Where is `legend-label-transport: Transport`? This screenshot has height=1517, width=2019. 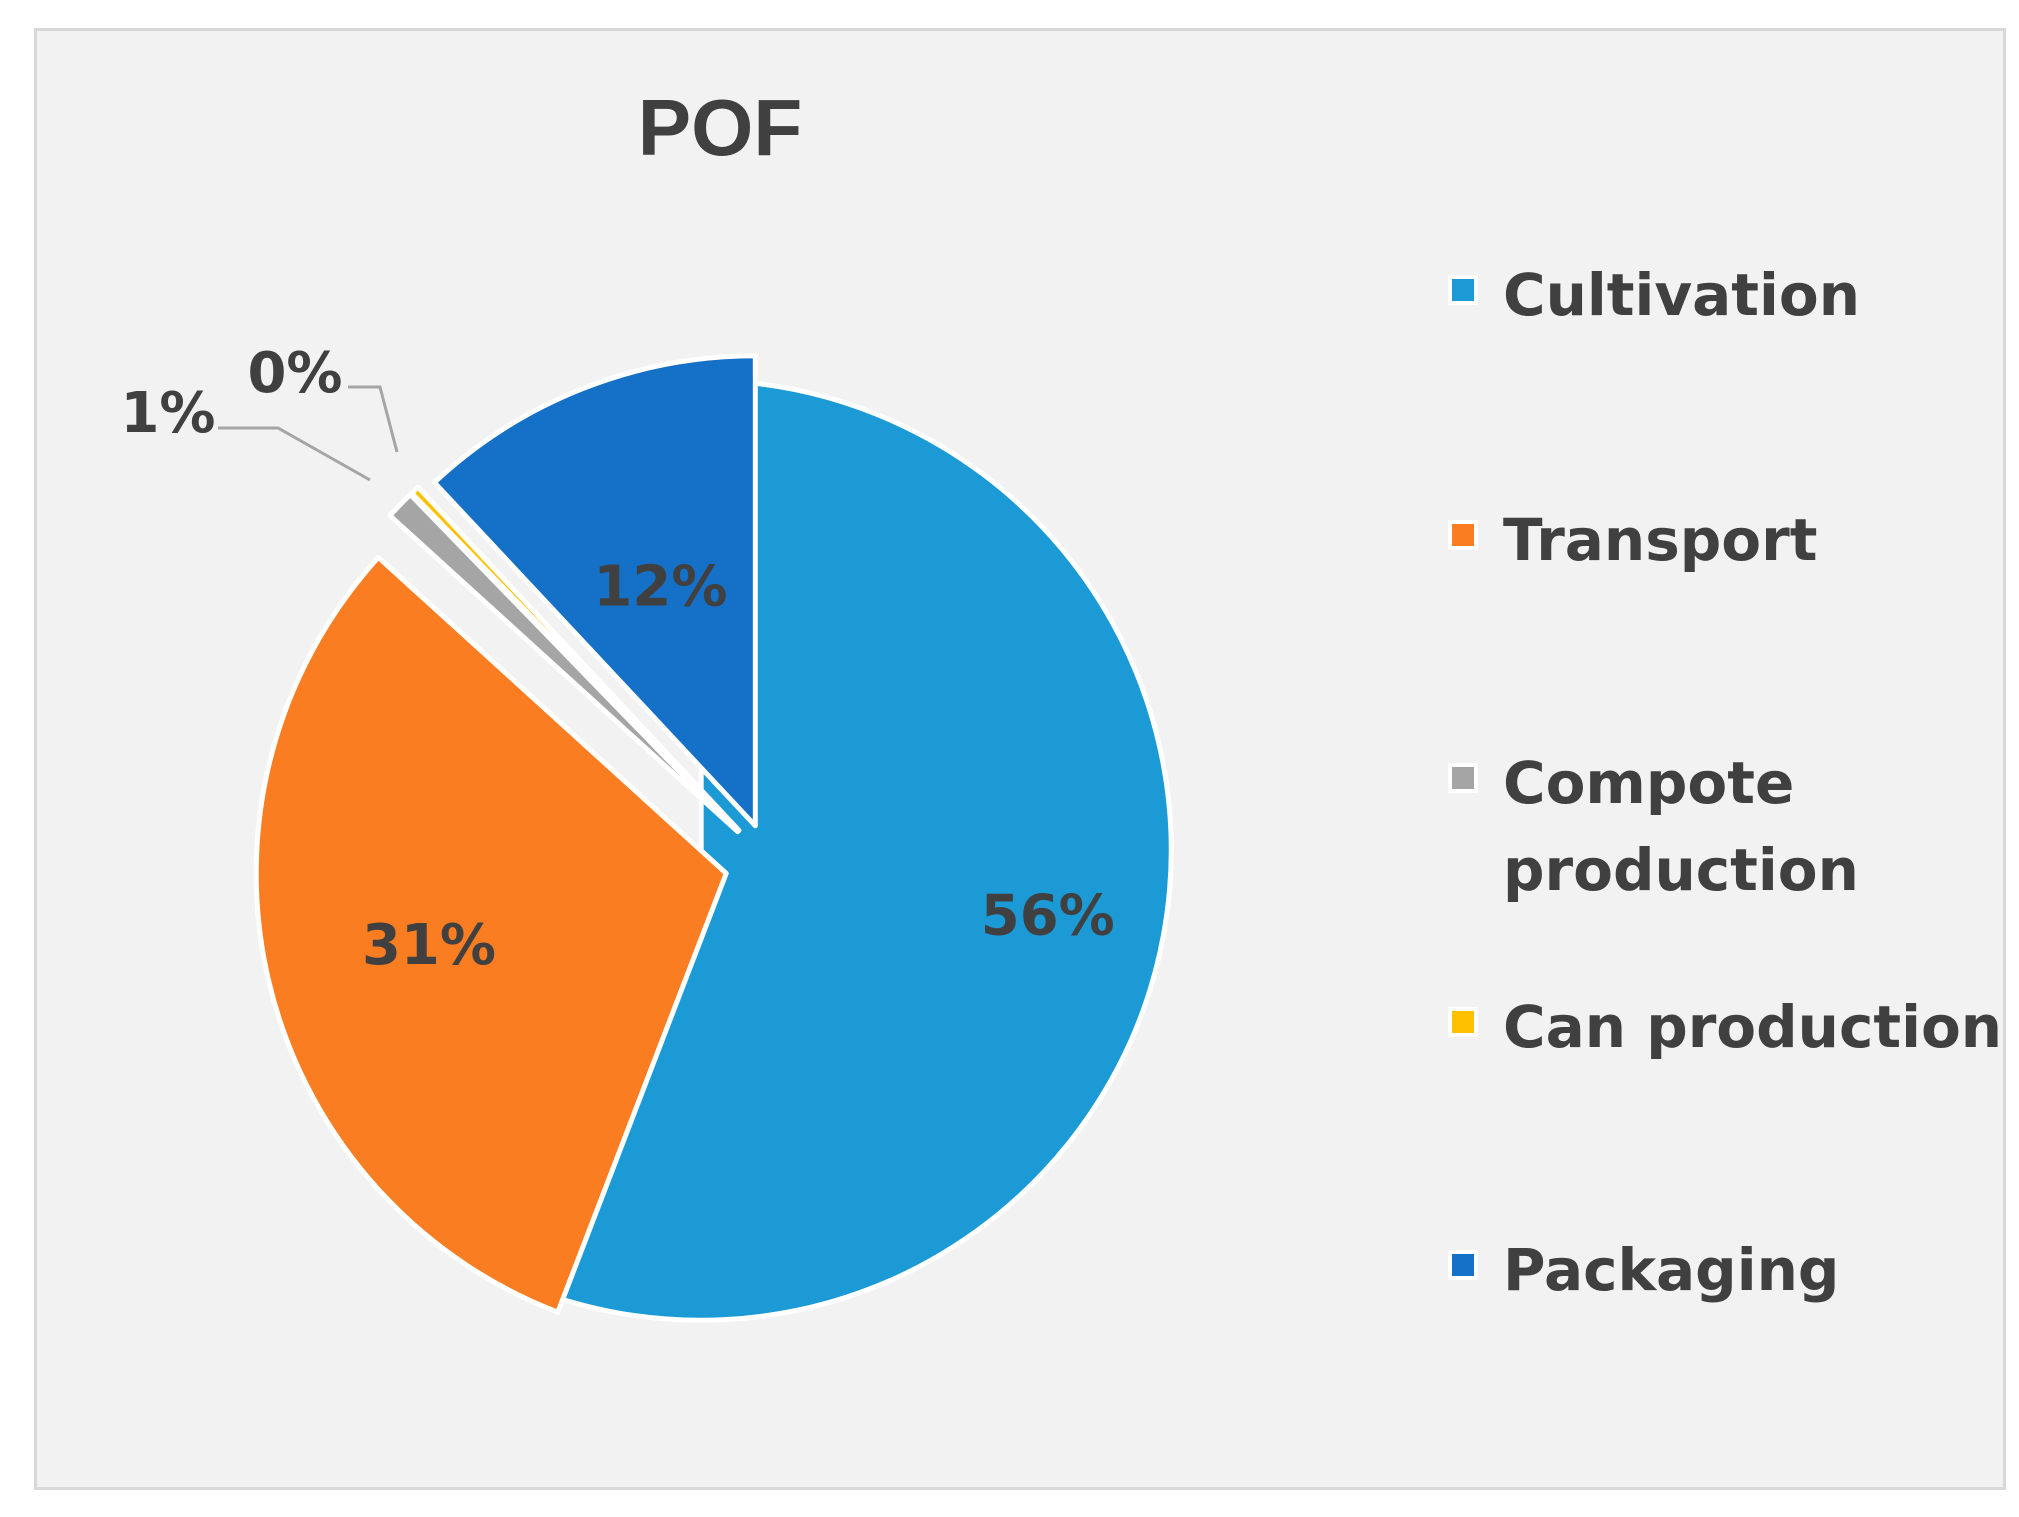 legend-label-transport: Transport is located at coordinates (1660, 540).